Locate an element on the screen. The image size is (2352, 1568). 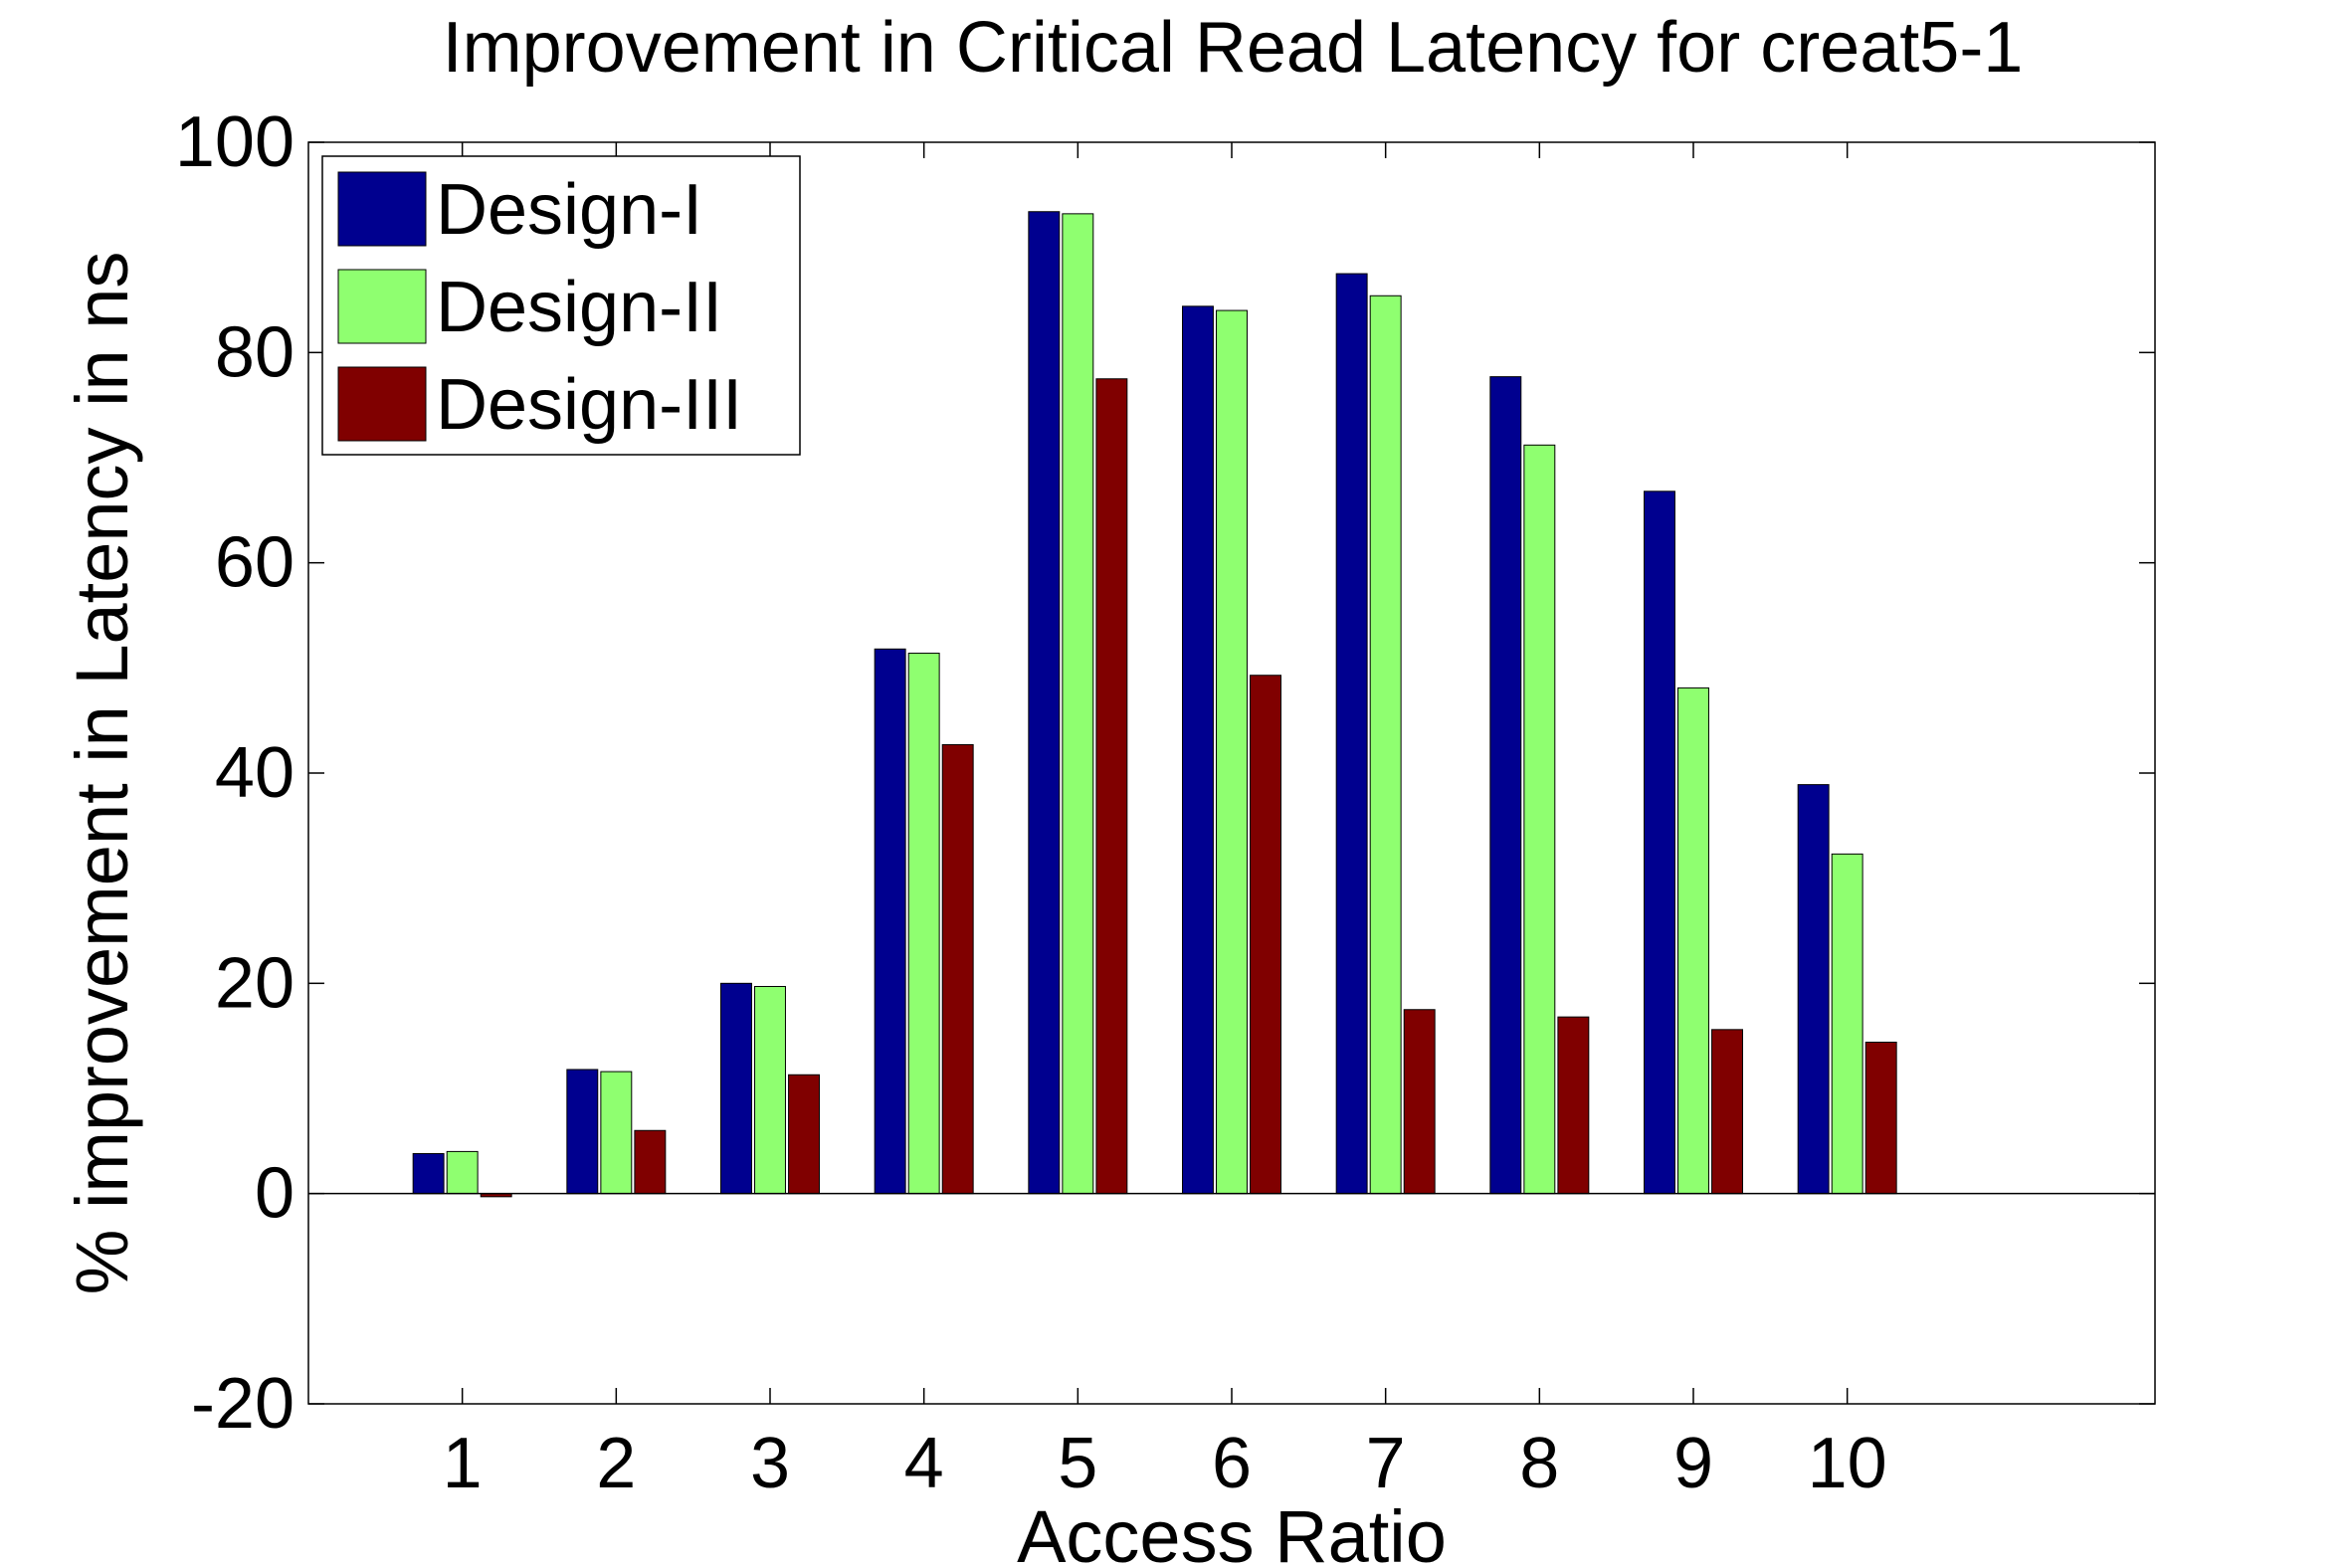
x-tick-label: 8 is located at coordinates (1539, 1463).